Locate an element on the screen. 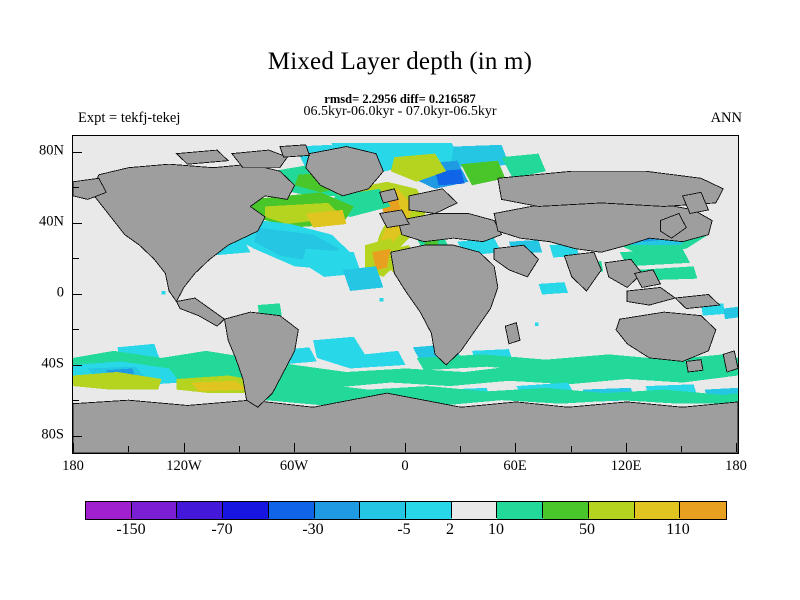  ylabel-0: 0 is located at coordinates (60, 292).